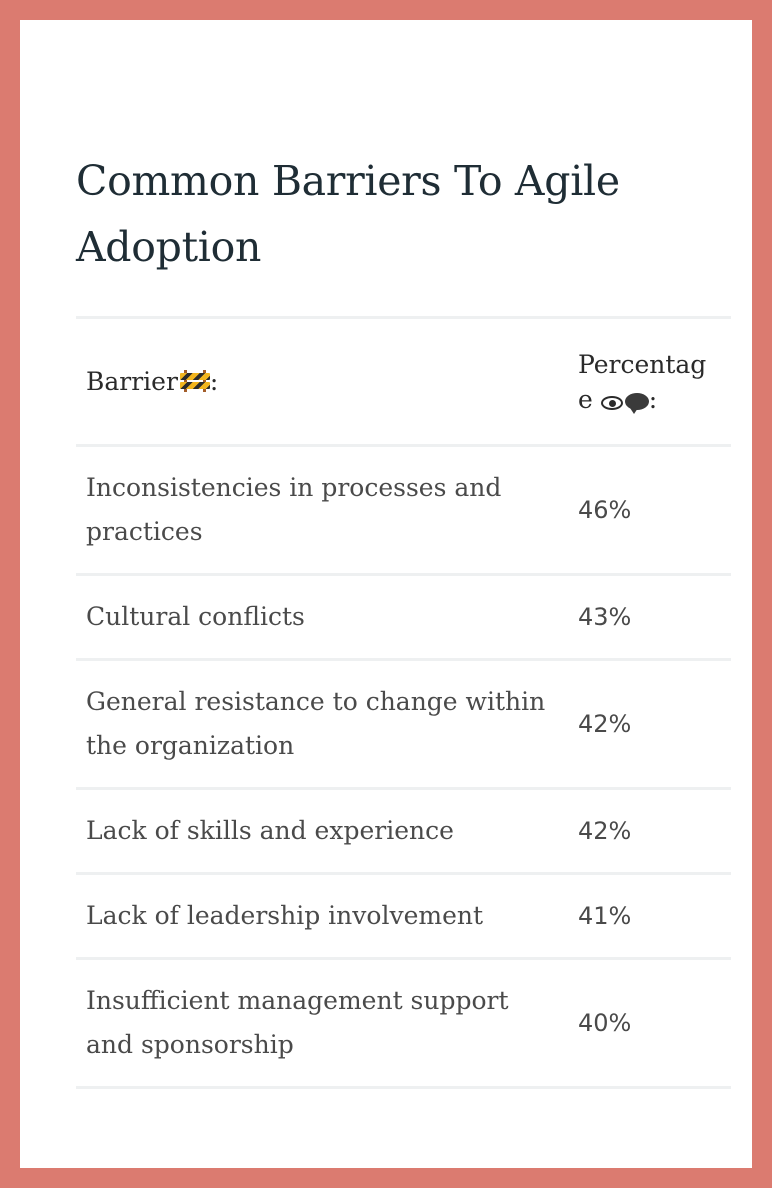  Describe the element at coordinates (132, 381) in the screenshot. I see `barrier-header-label: Barrier` at that location.